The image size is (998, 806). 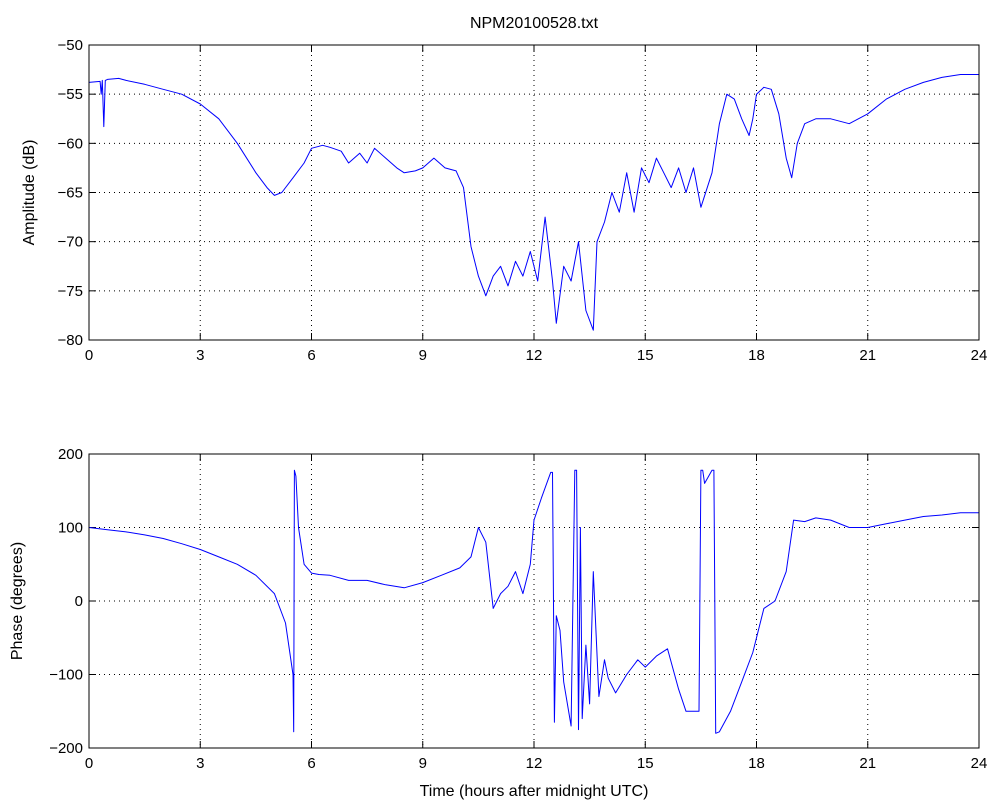 What do you see at coordinates (70, 45) in the screenshot?
I see `amplitude-y-tick-label: −50` at bounding box center [70, 45].